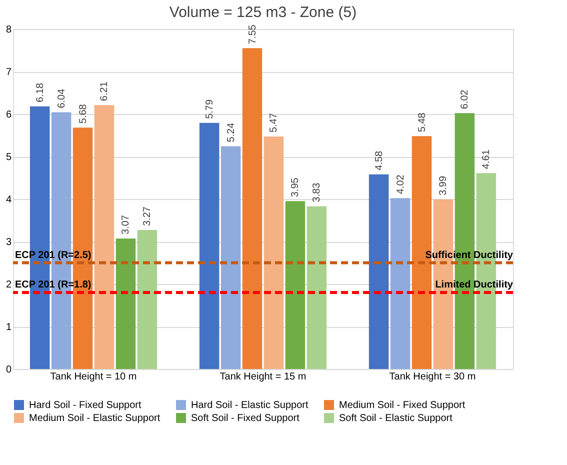 This screenshot has width=567, height=465. What do you see at coordinates (296, 187) in the screenshot?
I see `data-label: 3.95` at bounding box center [296, 187].